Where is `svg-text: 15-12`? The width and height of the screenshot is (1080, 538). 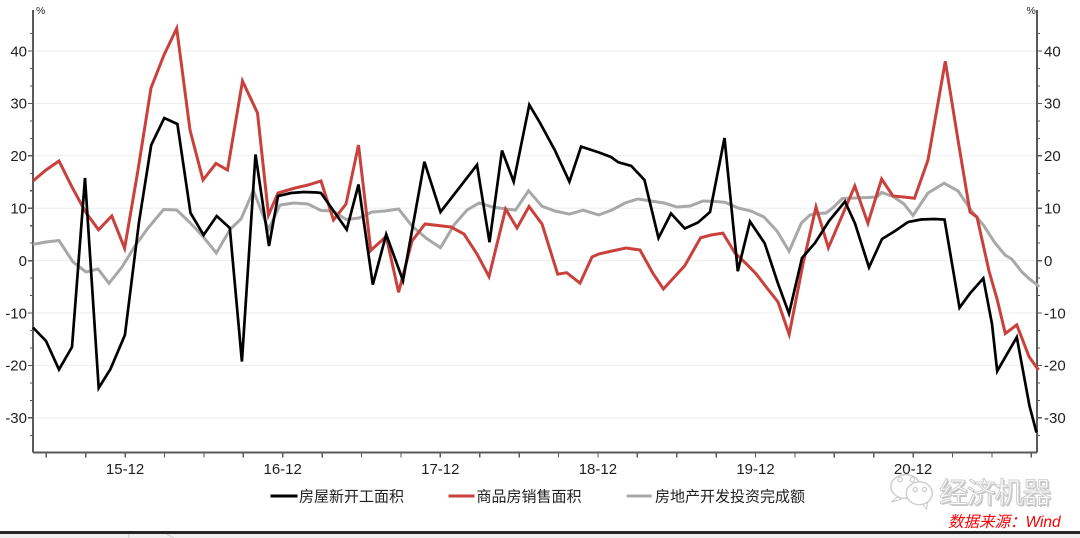
svg-text: 15-12 is located at coordinates (125, 469).